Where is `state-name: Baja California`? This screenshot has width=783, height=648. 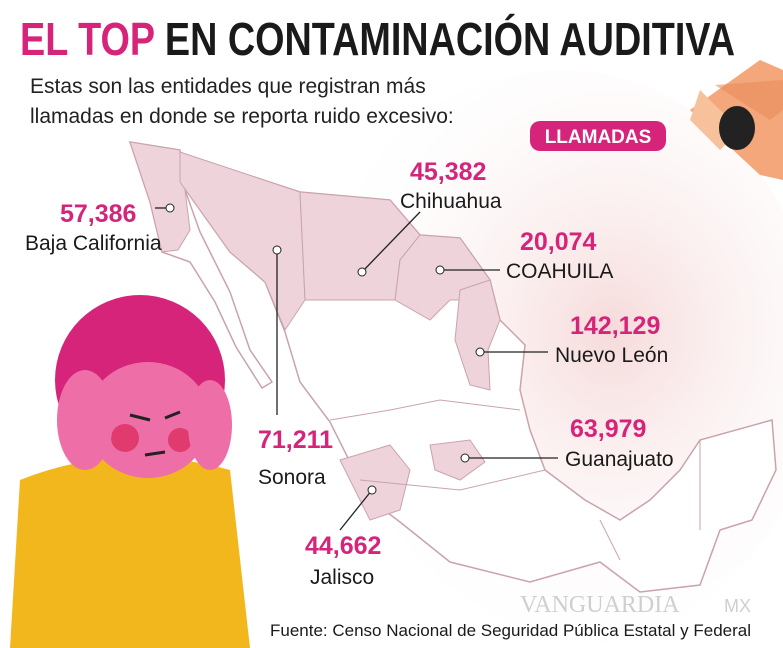
state-name: Baja California is located at coordinates (93, 243).